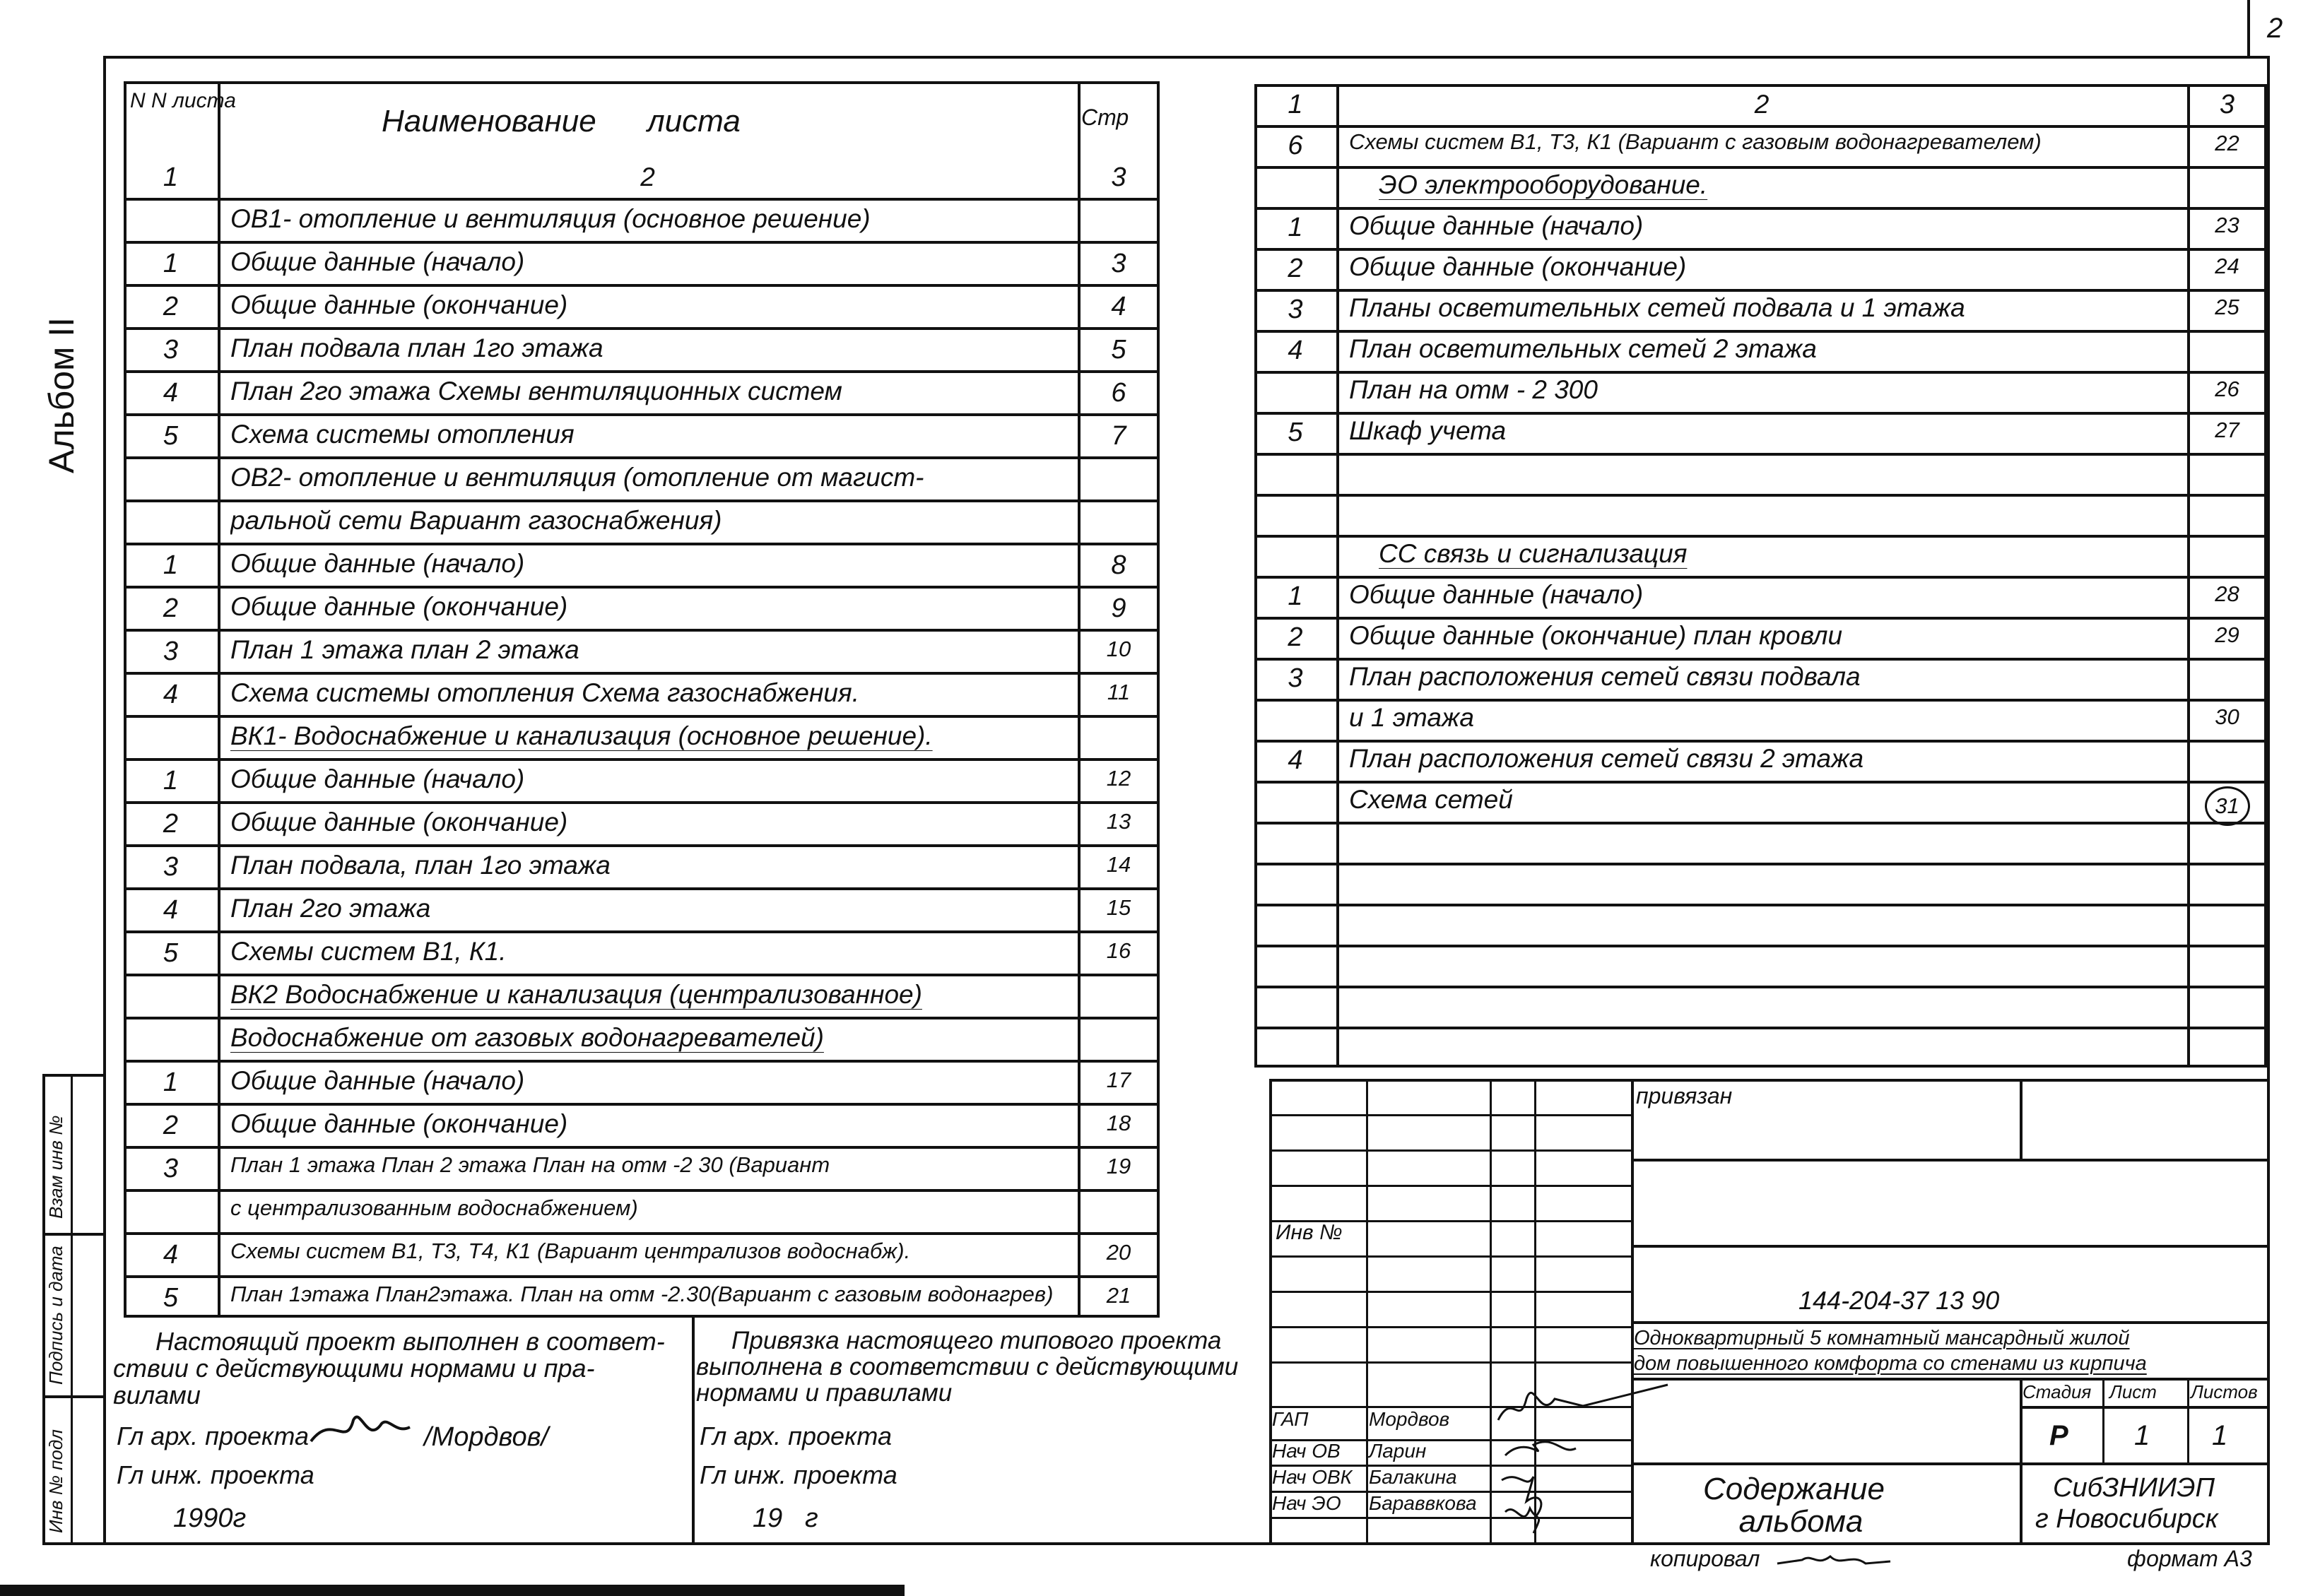 The width and height of the screenshot is (2308, 1596). Describe the element at coordinates (1119, 649) in the screenshot. I see `page-number: 10` at that location.